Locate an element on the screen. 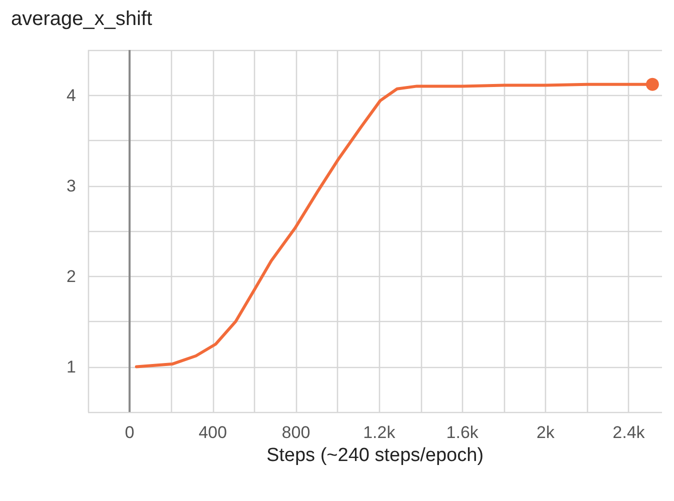  x-tick-label: 400 is located at coordinates (212, 432).